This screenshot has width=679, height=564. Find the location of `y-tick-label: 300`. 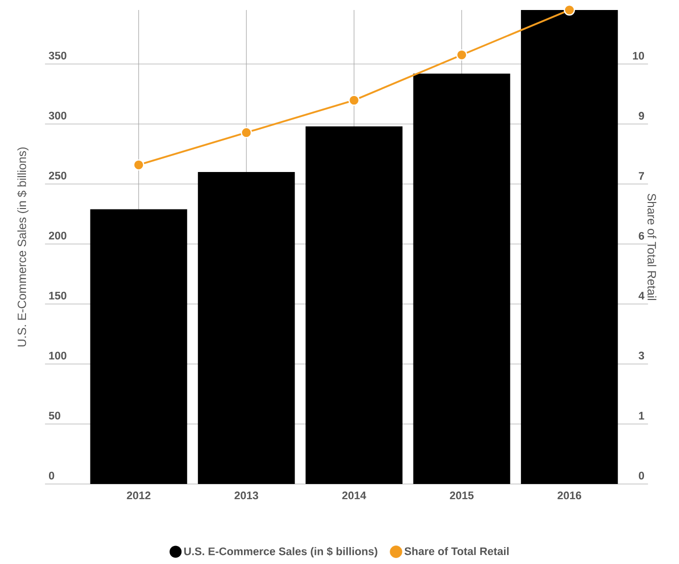

y-tick-label: 300 is located at coordinates (57, 116).